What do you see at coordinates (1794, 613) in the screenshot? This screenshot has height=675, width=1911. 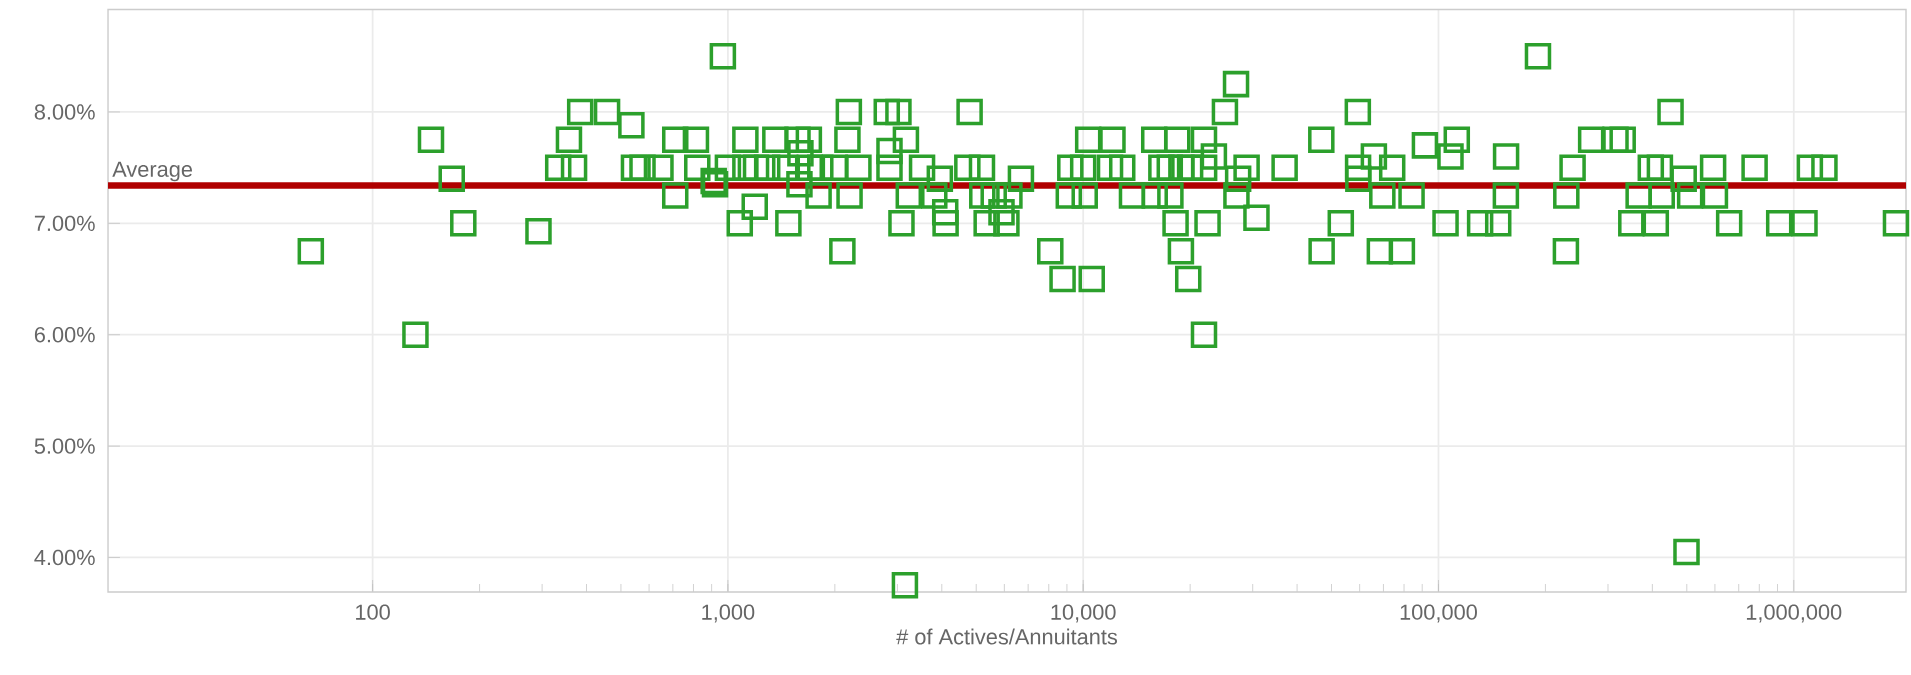 I see `x-tick-label: 1,000,000` at bounding box center [1794, 613].